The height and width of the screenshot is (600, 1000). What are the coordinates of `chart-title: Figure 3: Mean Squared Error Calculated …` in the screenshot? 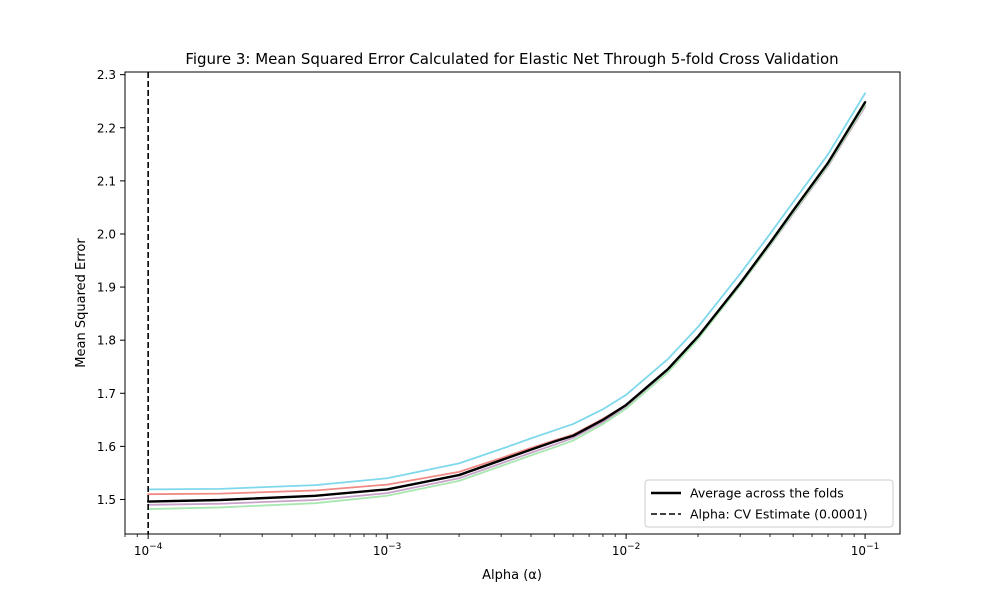 It's located at (511, 59).